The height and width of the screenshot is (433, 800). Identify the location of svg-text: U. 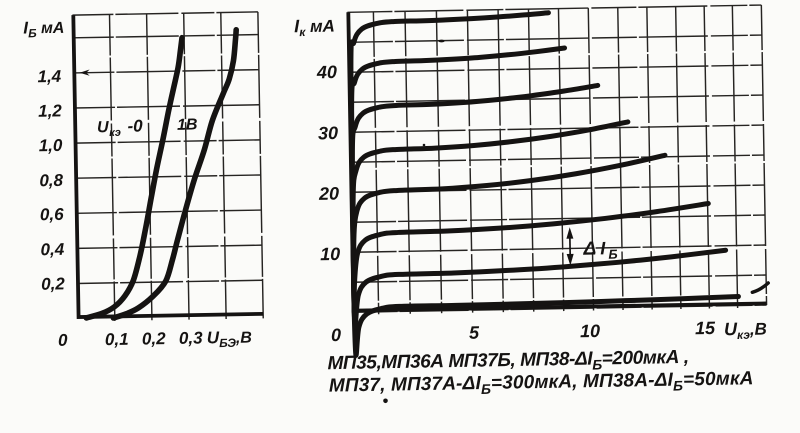
(103, 127).